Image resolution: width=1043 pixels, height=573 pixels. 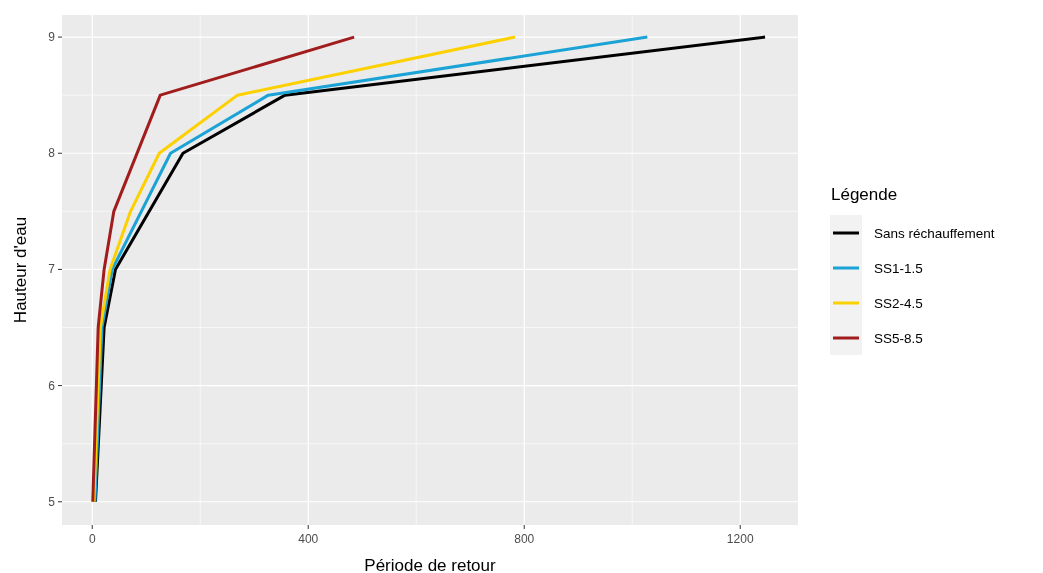 I want to click on y-tick-label: 5, so click(x=52, y=501).